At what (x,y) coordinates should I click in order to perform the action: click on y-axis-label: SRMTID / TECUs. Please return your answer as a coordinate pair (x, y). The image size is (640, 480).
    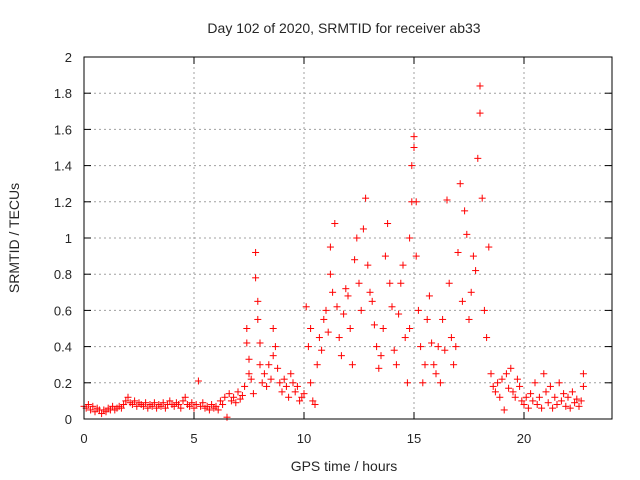
    Looking at the image, I should click on (14, 238).